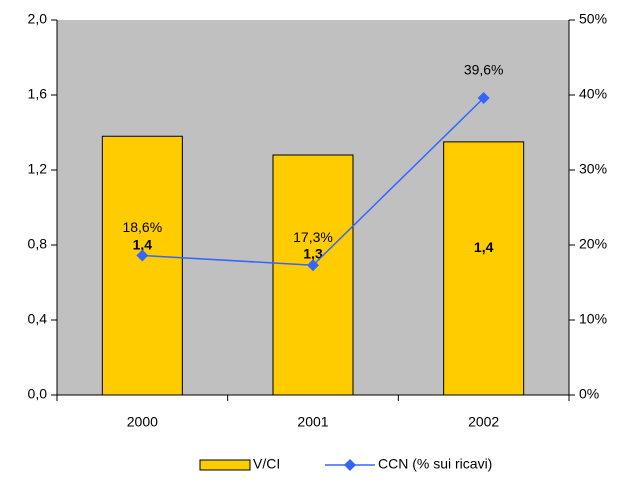 The height and width of the screenshot is (484, 618). Describe the element at coordinates (38, 19) in the screenshot. I see `y-tick-label: 2,0` at that location.